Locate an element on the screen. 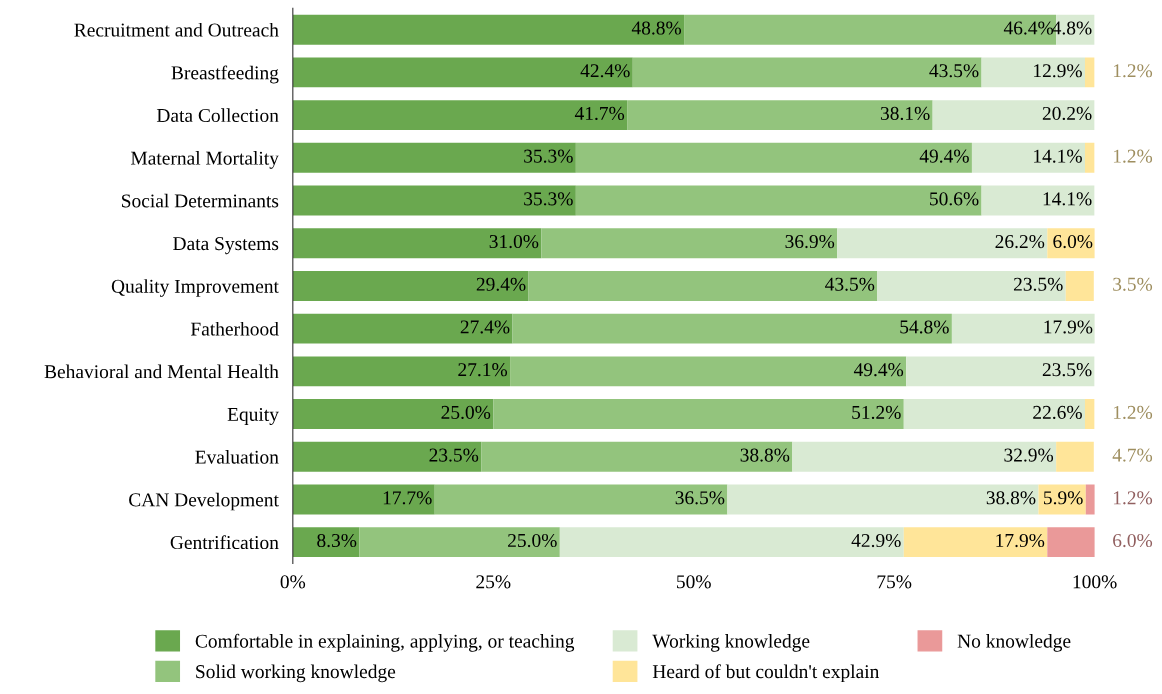  legend-label: Comfortable in explaining, applying, or teaching is located at coordinates (385, 642).